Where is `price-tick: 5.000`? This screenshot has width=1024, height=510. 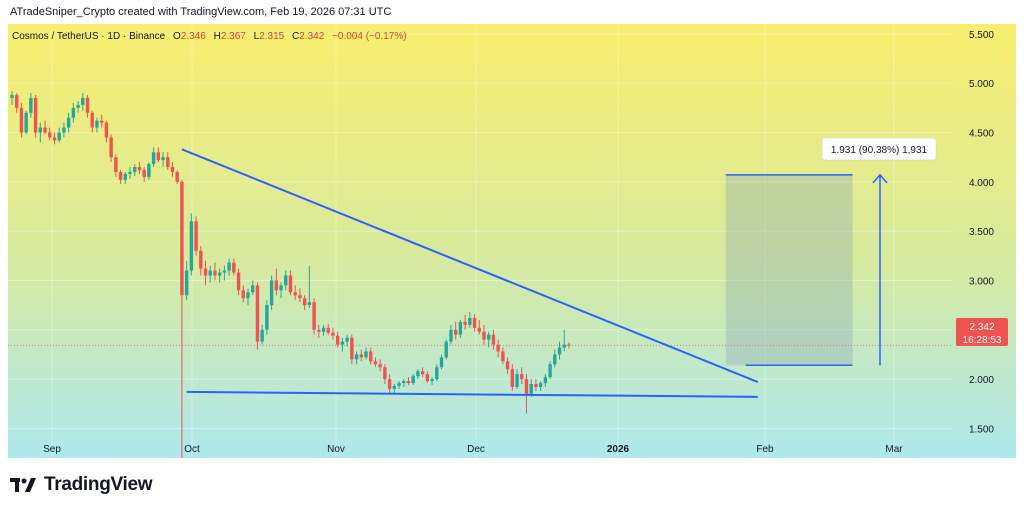 price-tick: 5.000 is located at coordinates (981, 84).